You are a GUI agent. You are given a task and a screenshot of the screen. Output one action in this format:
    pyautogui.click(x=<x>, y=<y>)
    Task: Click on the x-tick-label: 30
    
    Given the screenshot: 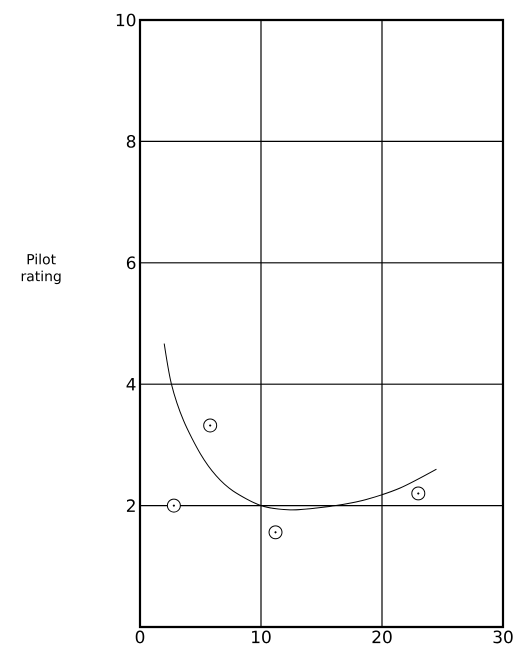 What is the action you would take?
    pyautogui.click(x=503, y=637)
    